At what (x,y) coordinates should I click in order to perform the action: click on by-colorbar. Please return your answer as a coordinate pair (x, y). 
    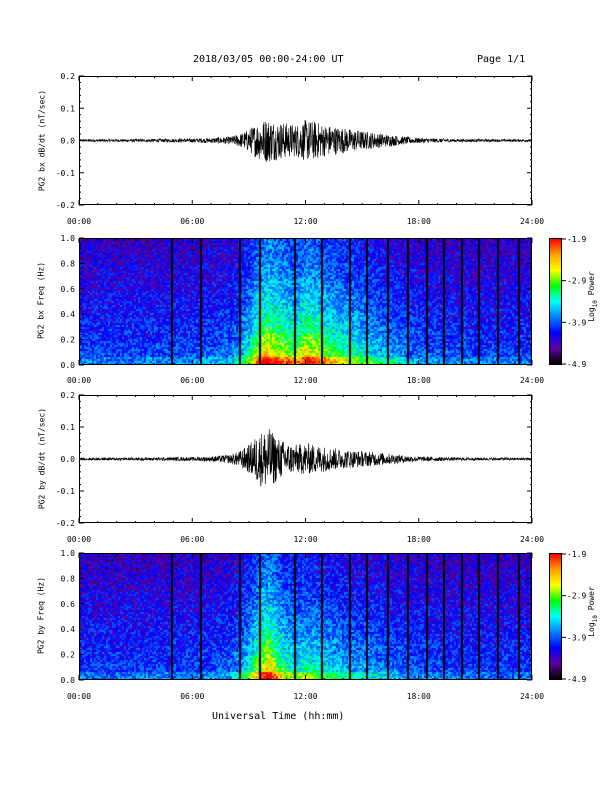
    Looking at the image, I should click on (555, 616).